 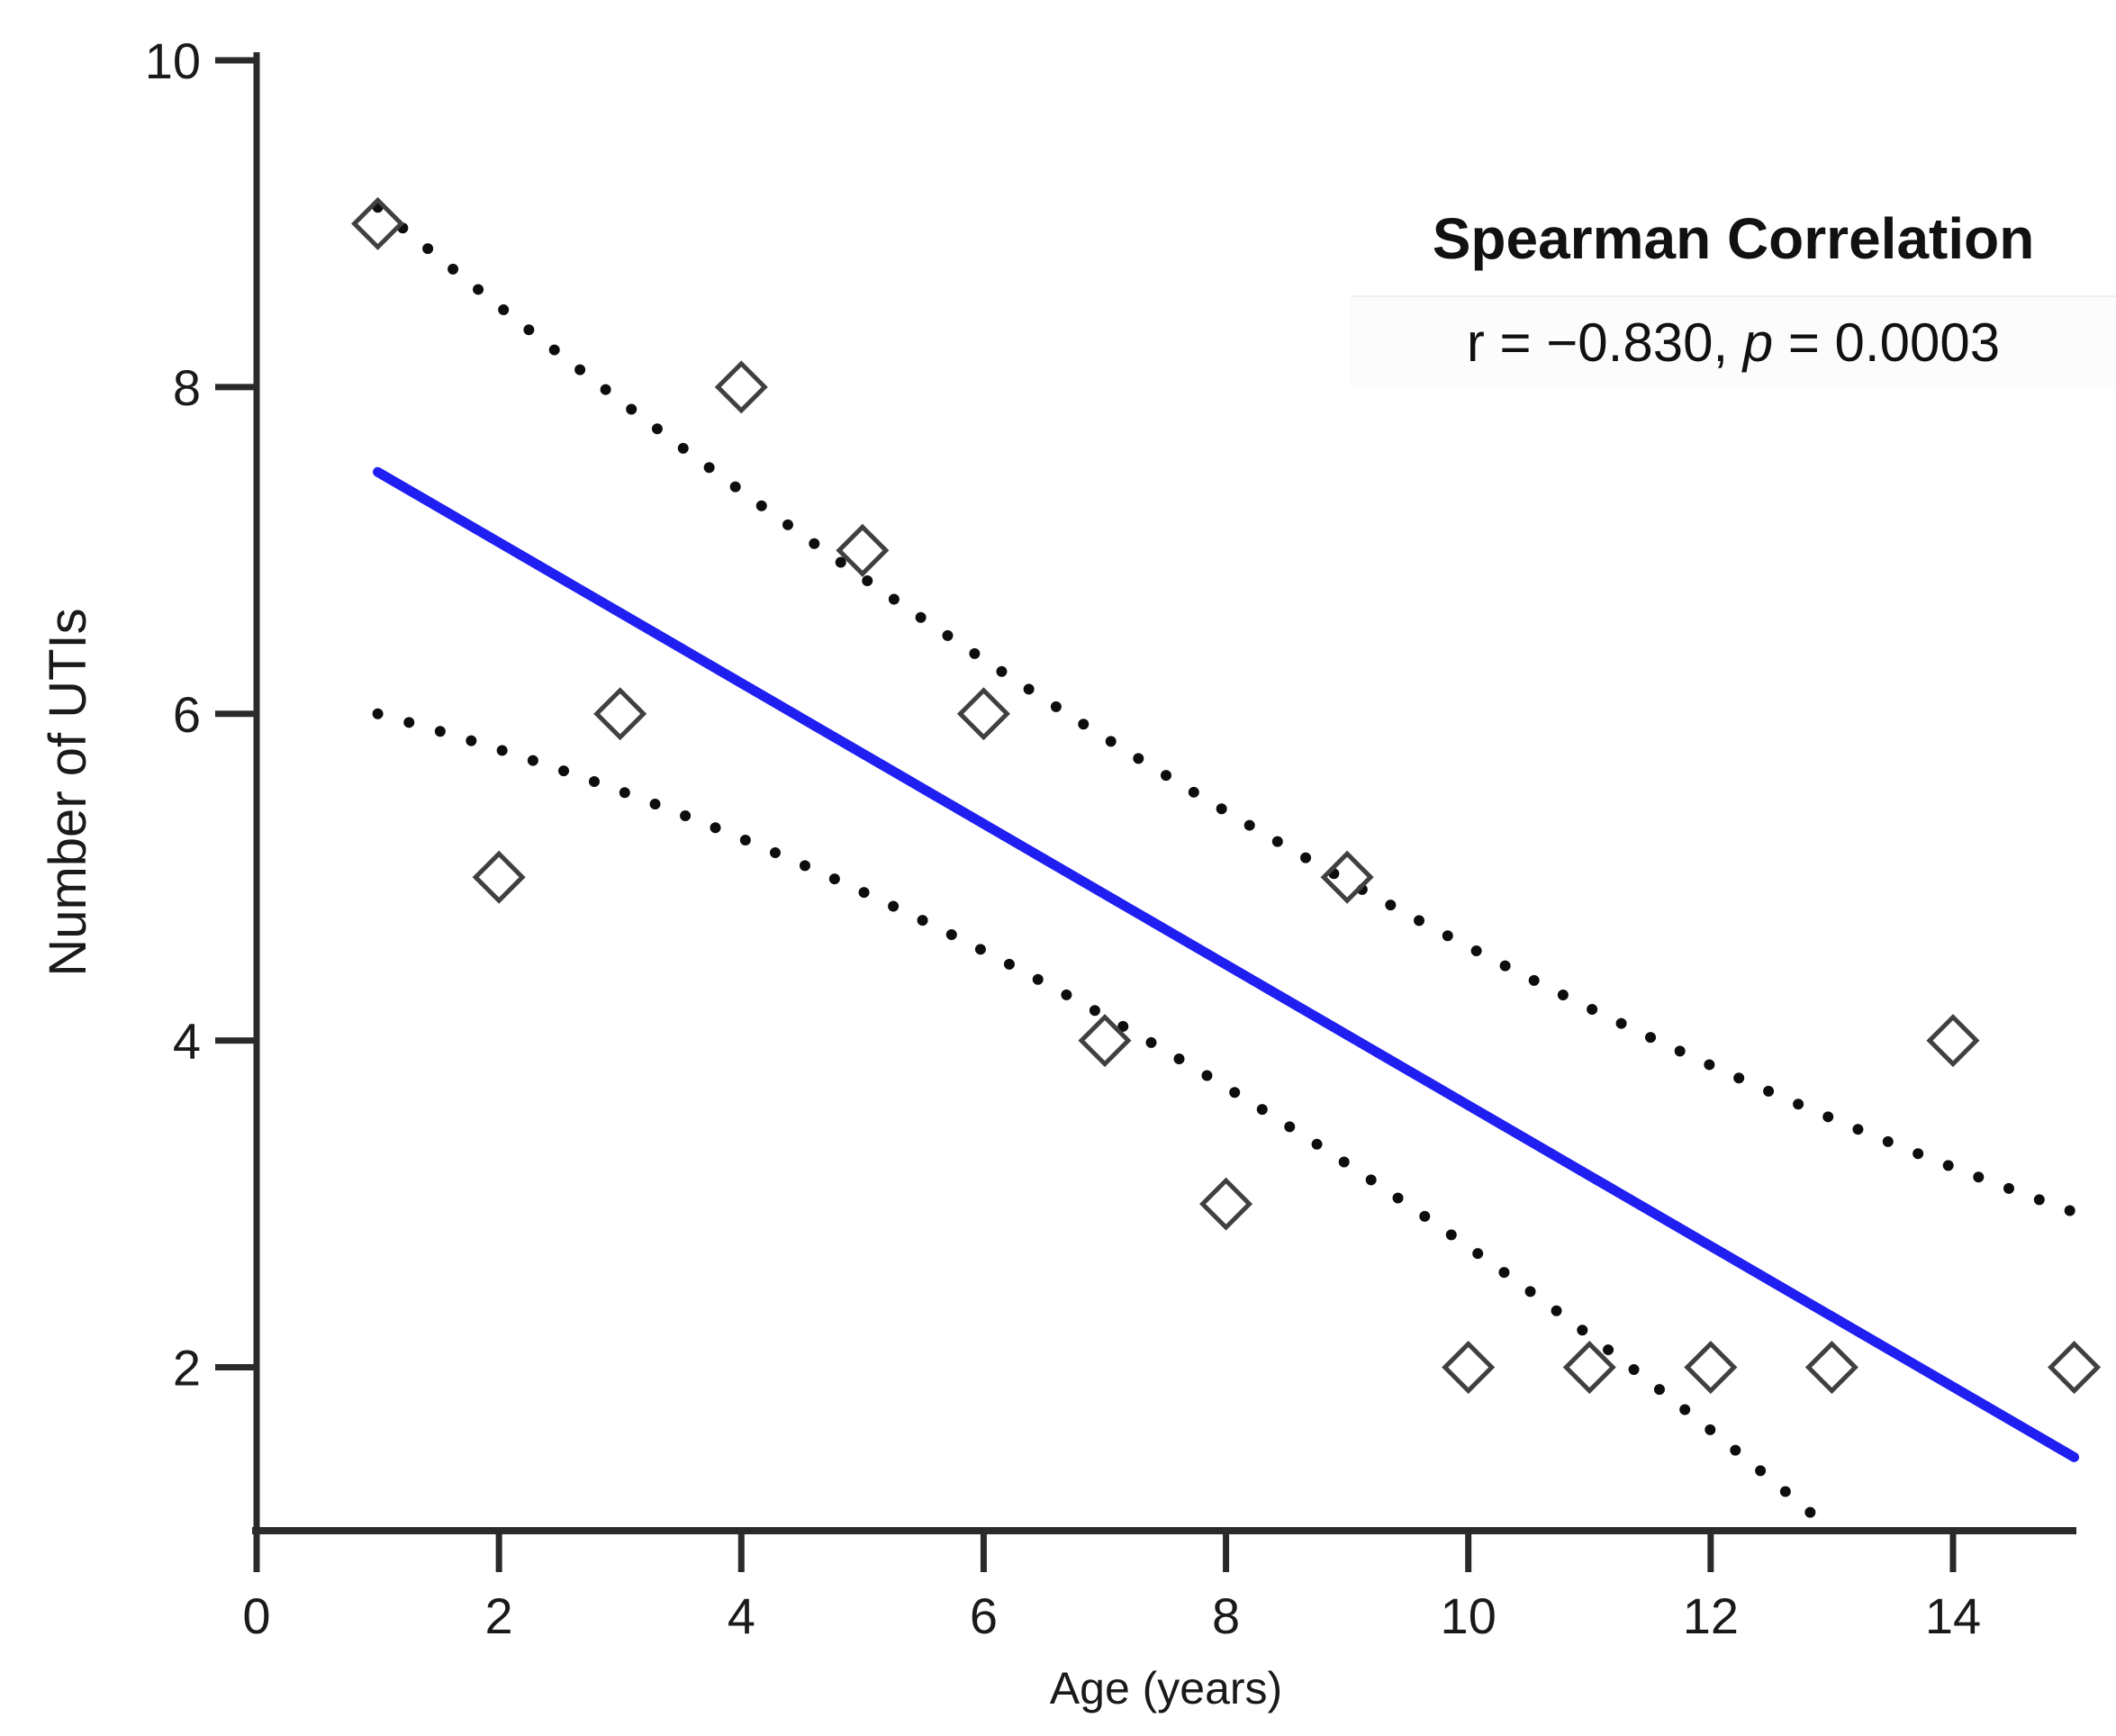 I want to click on x-axis-label: Age (years), so click(x=1166, y=1688).